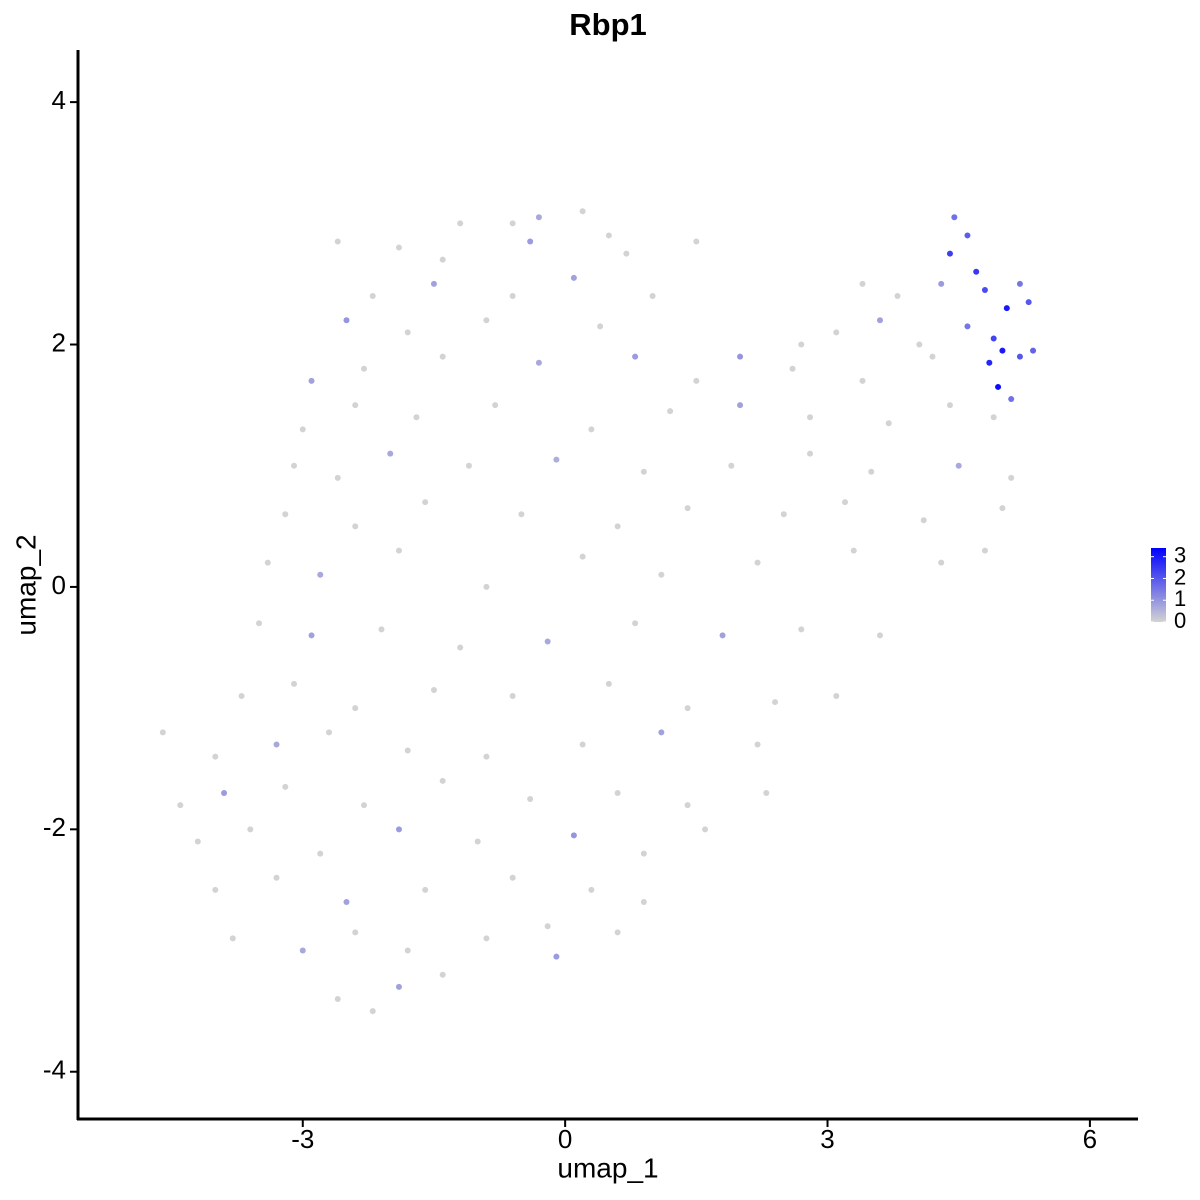  I want to click on x-tick-label: 0, so click(565, 1139).